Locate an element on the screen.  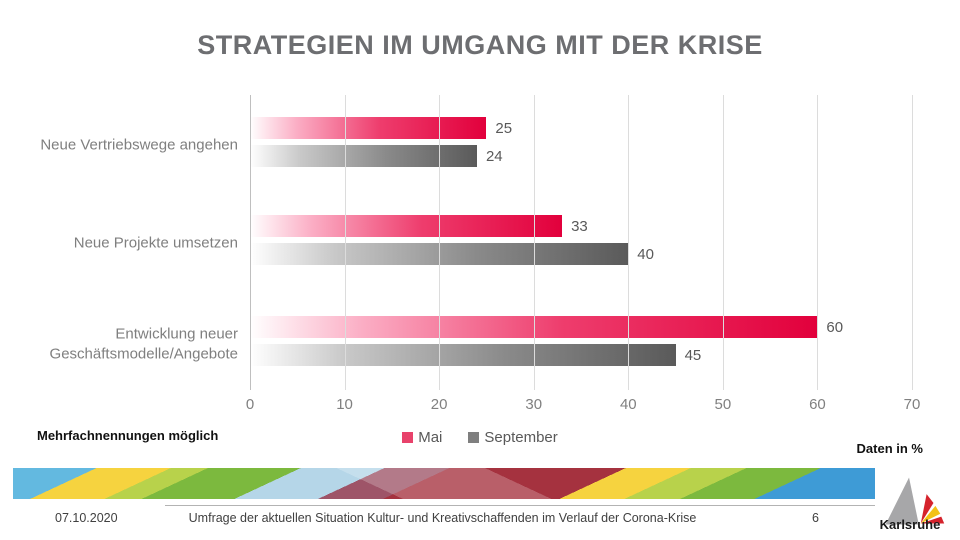
logo-fan-yellow is located at coordinates (930, 514).